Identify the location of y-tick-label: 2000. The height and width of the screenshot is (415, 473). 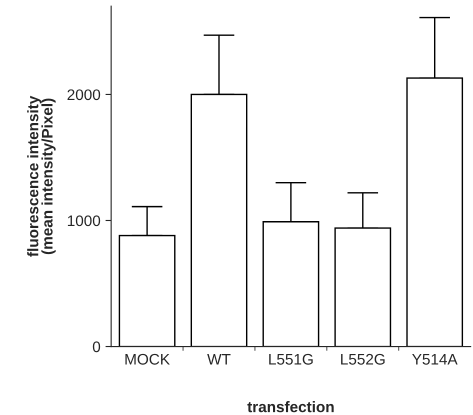
(84, 94).